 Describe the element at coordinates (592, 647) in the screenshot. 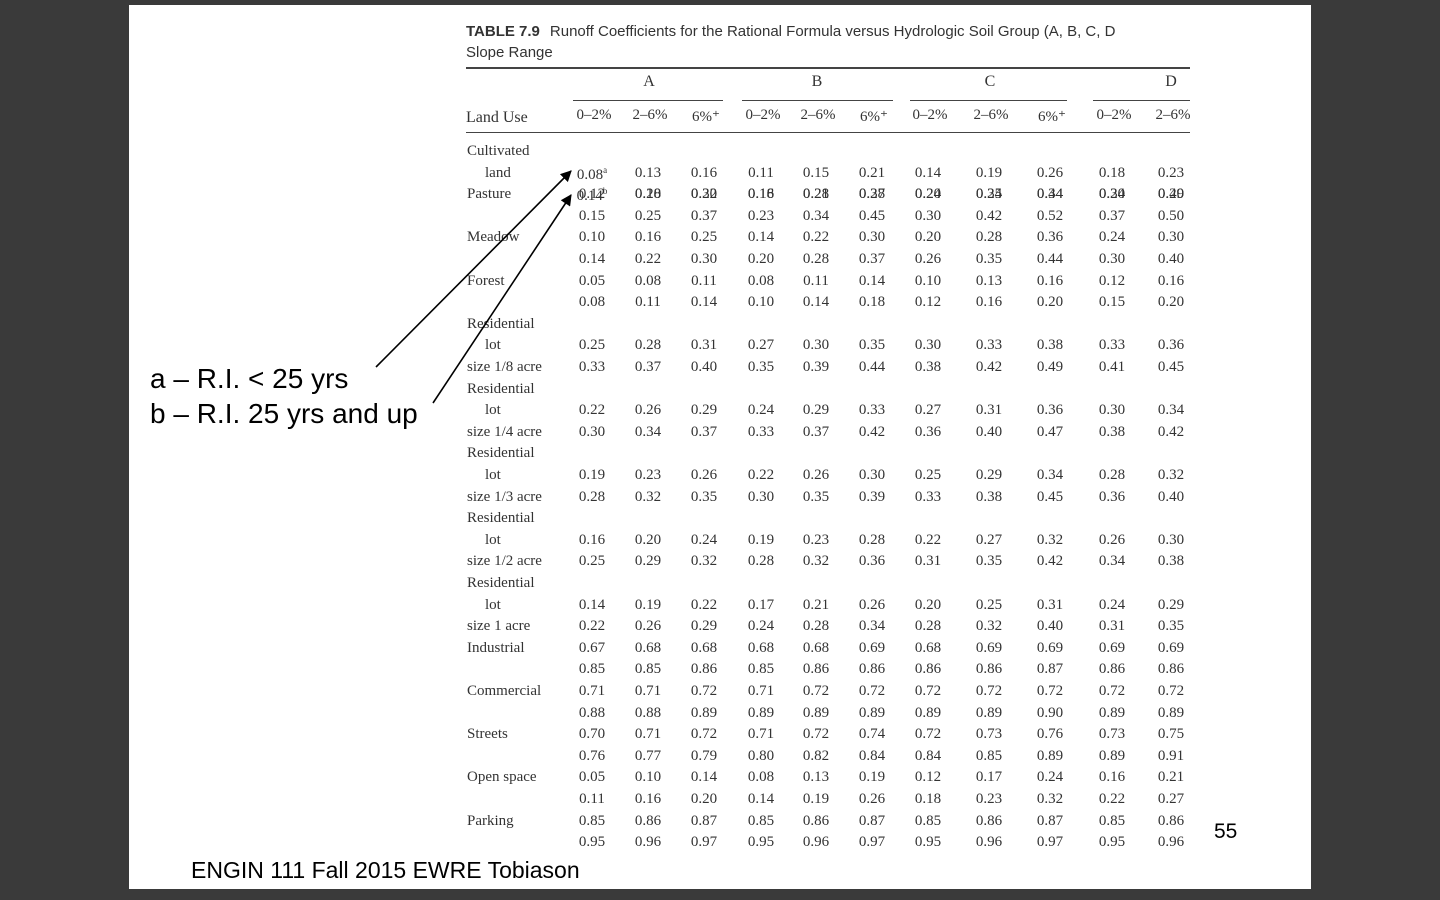

I see `table-cell: 0.67` at that location.